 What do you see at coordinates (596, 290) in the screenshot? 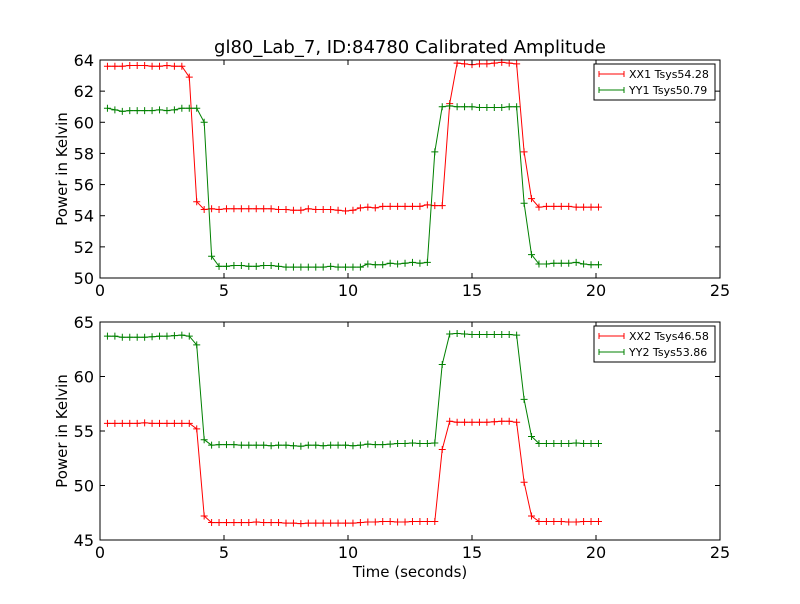
I see `x-tick-label: 20` at bounding box center [596, 290].